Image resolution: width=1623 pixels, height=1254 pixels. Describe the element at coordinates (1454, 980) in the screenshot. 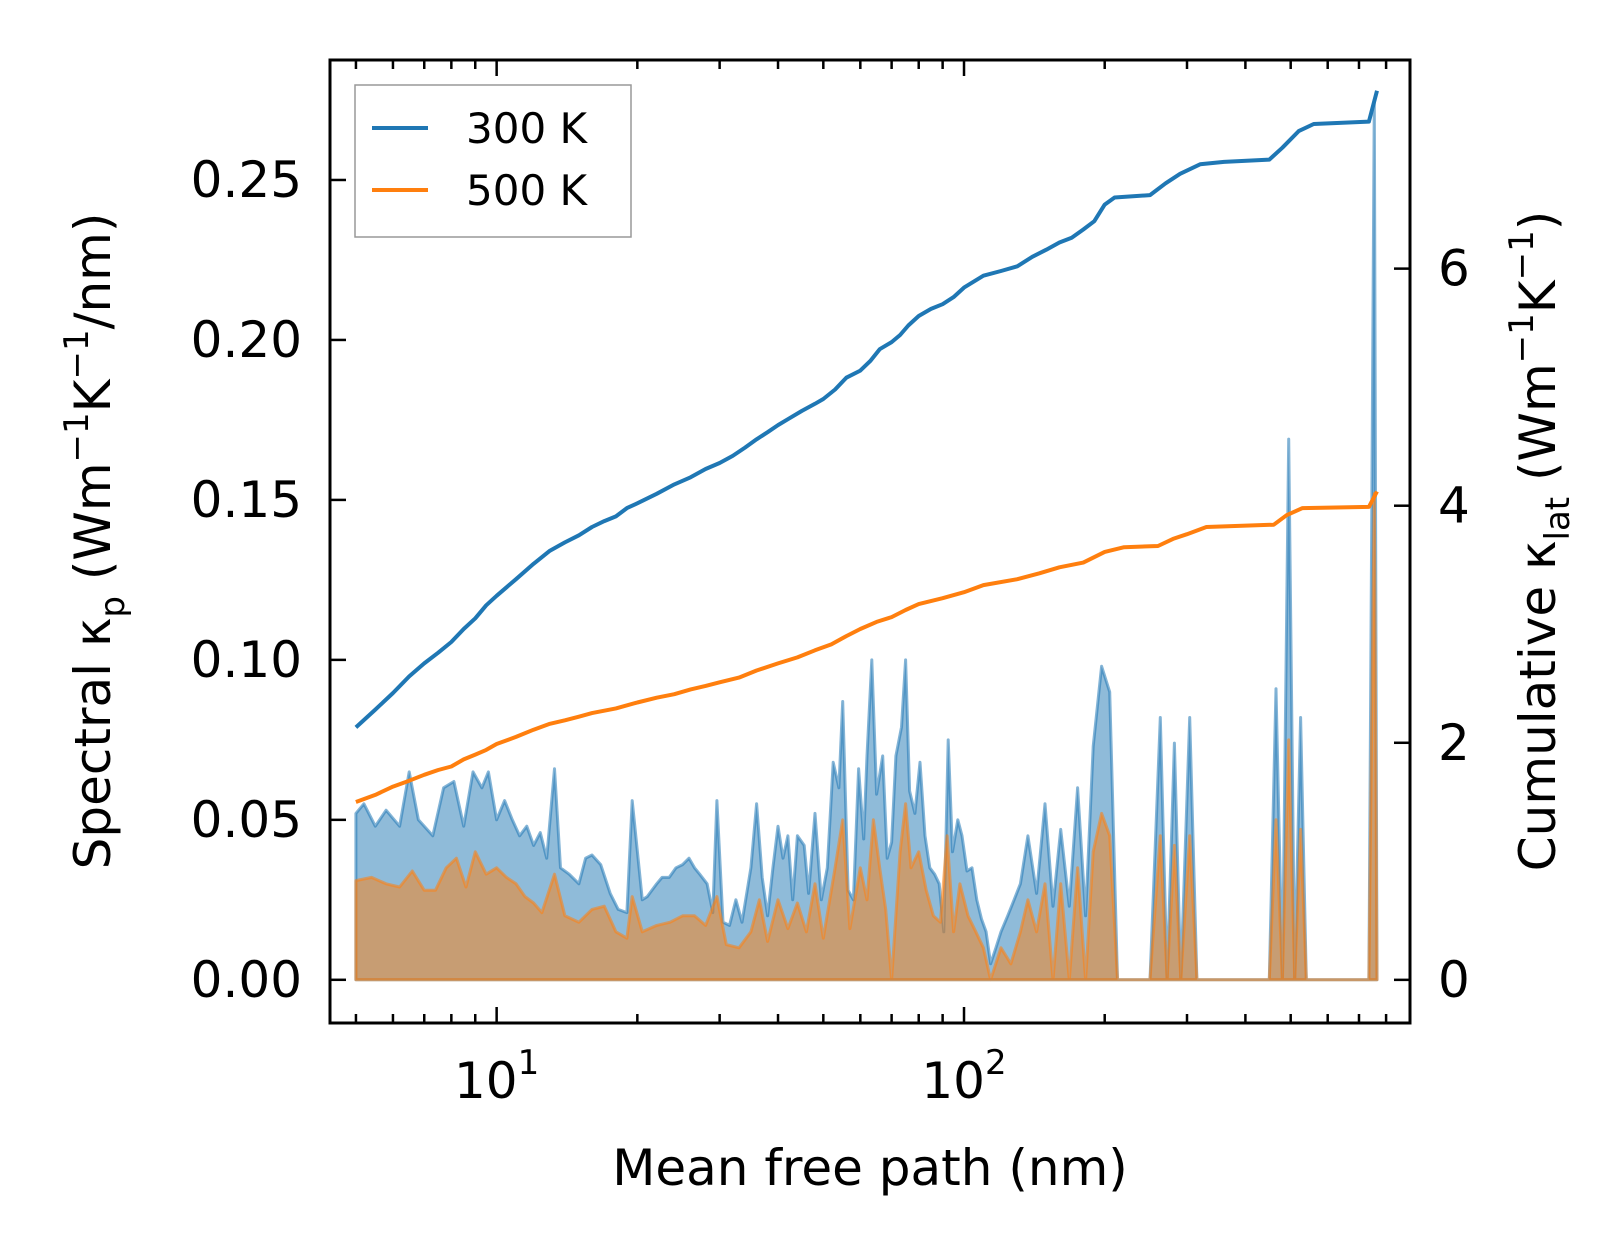

I see `right-y-tick-label: 0` at that location.